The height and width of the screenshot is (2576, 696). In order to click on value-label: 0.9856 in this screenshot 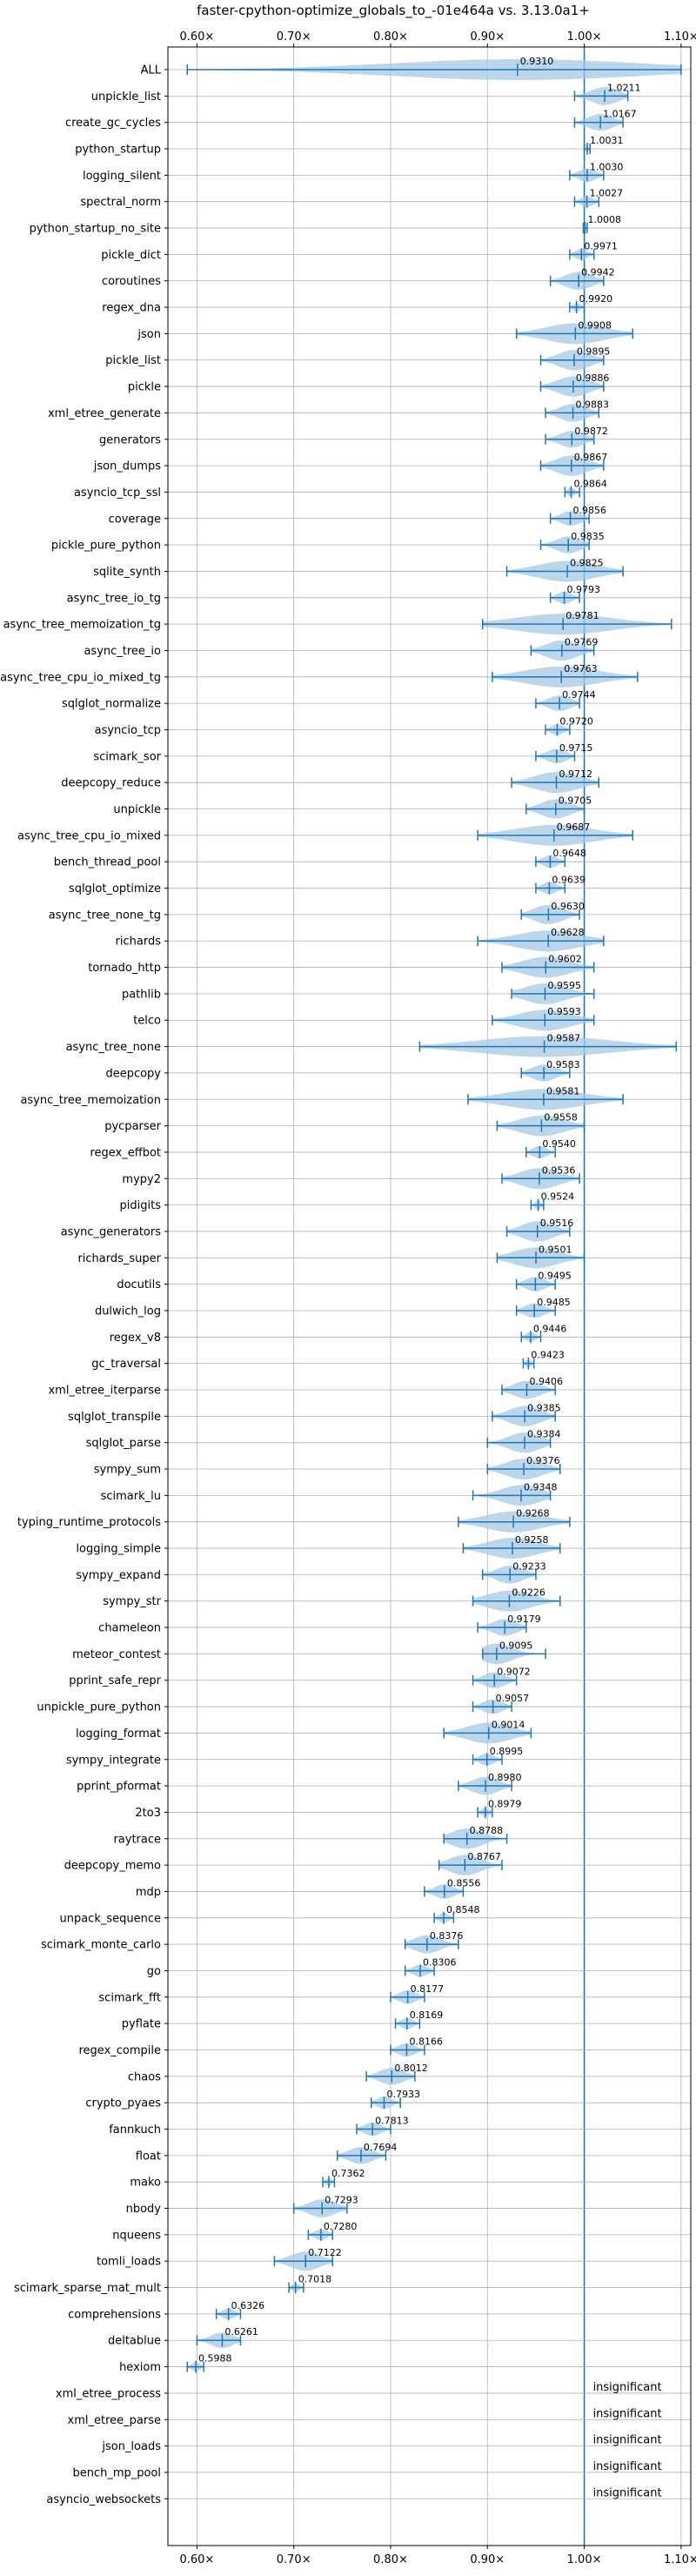, I will do `click(590, 510)`.